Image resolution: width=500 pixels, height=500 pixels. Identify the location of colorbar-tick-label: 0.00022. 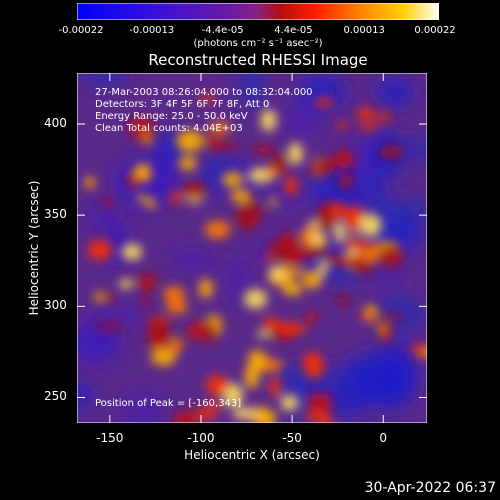
(435, 30).